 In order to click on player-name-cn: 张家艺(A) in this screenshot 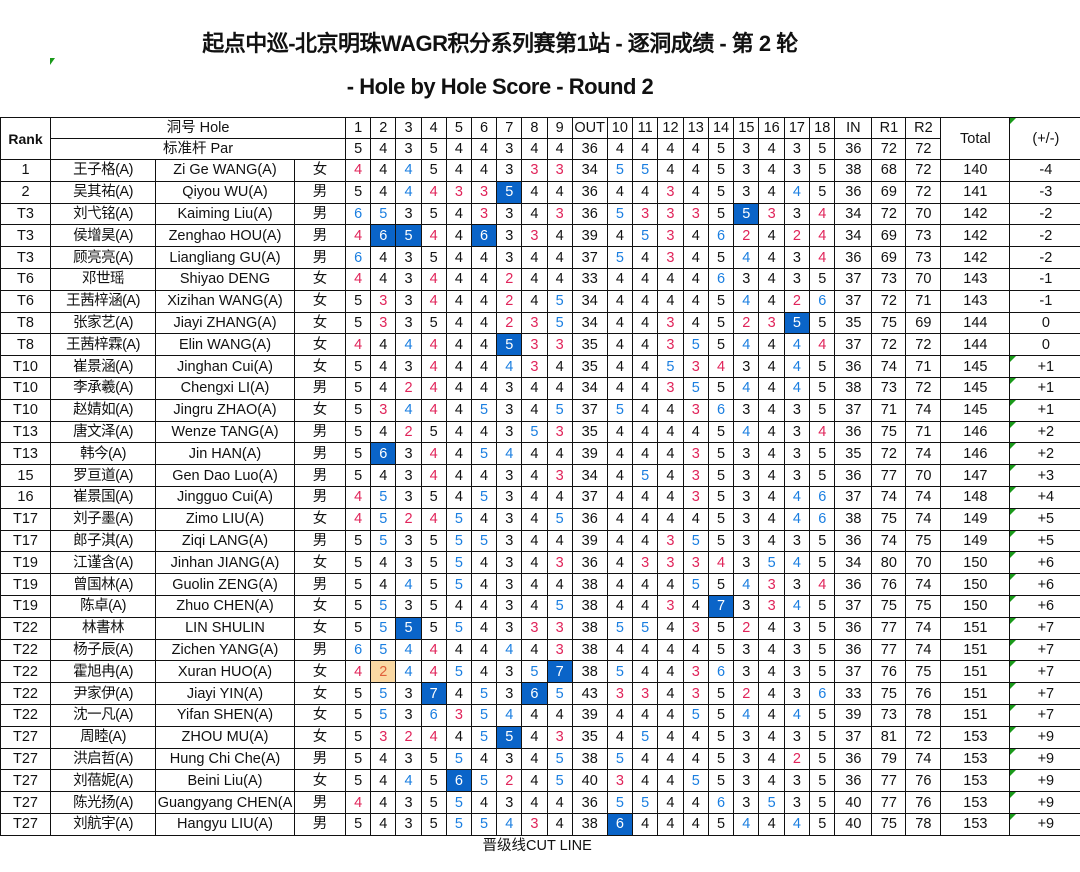, I will do `click(103, 323)`.